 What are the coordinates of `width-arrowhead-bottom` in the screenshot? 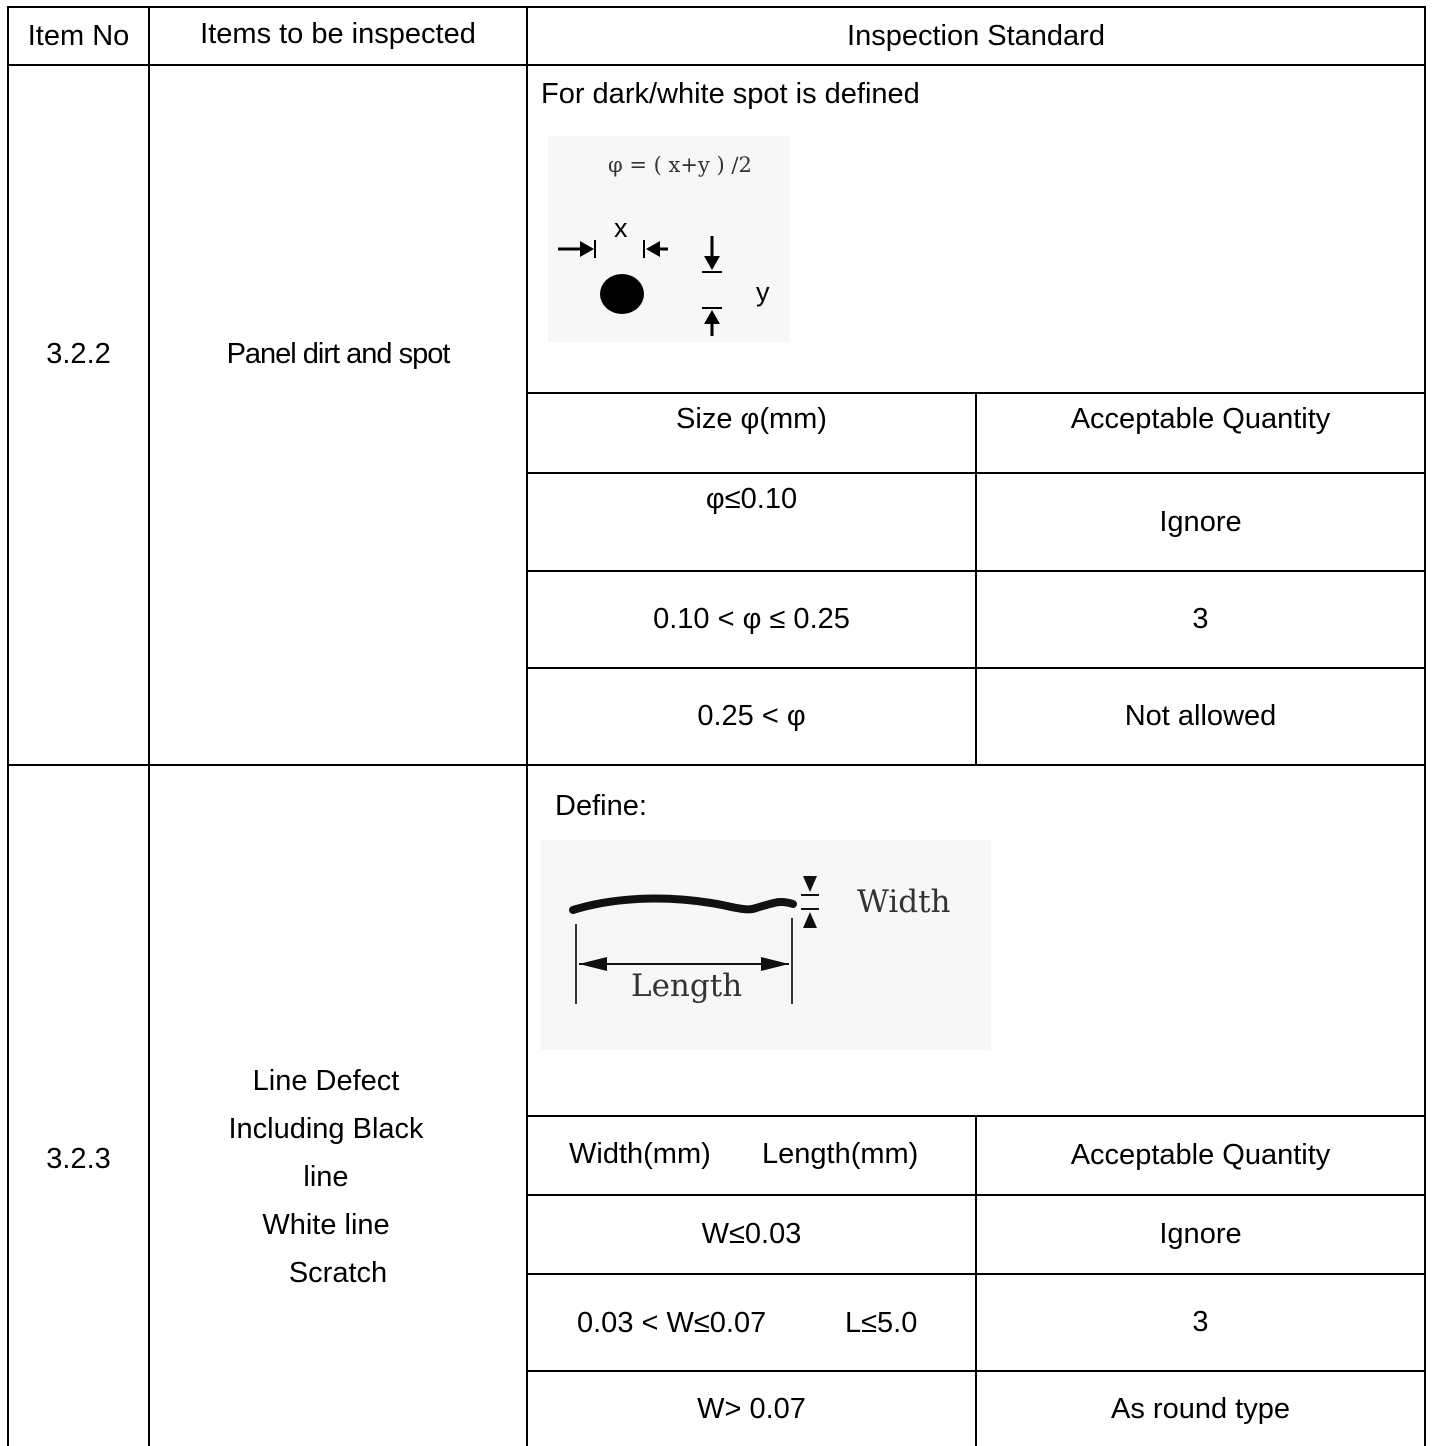 It's located at (810, 920).